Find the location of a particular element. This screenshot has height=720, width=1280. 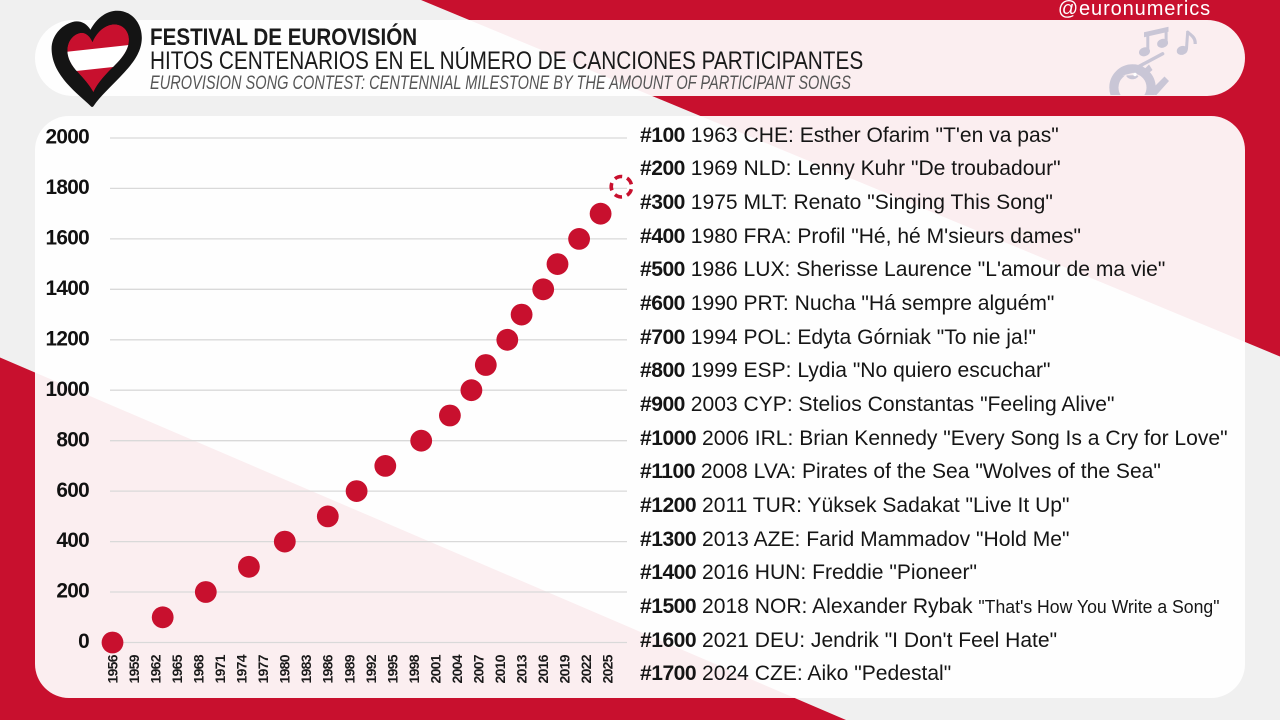

svg-text: 2022 is located at coordinates (586, 668).